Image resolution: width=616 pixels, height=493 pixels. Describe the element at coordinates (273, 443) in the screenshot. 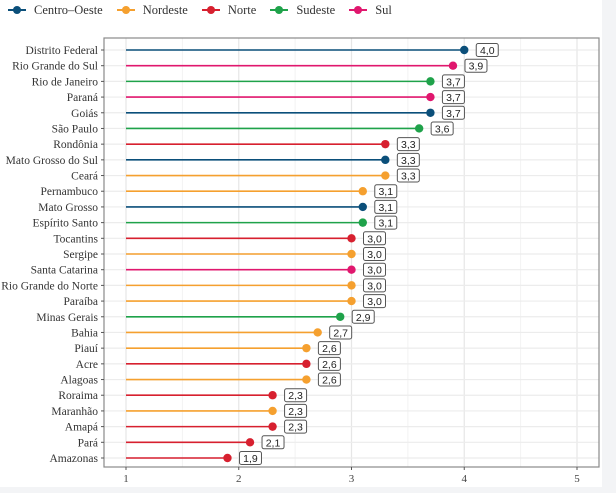

I see `value-label: 2,1` at that location.